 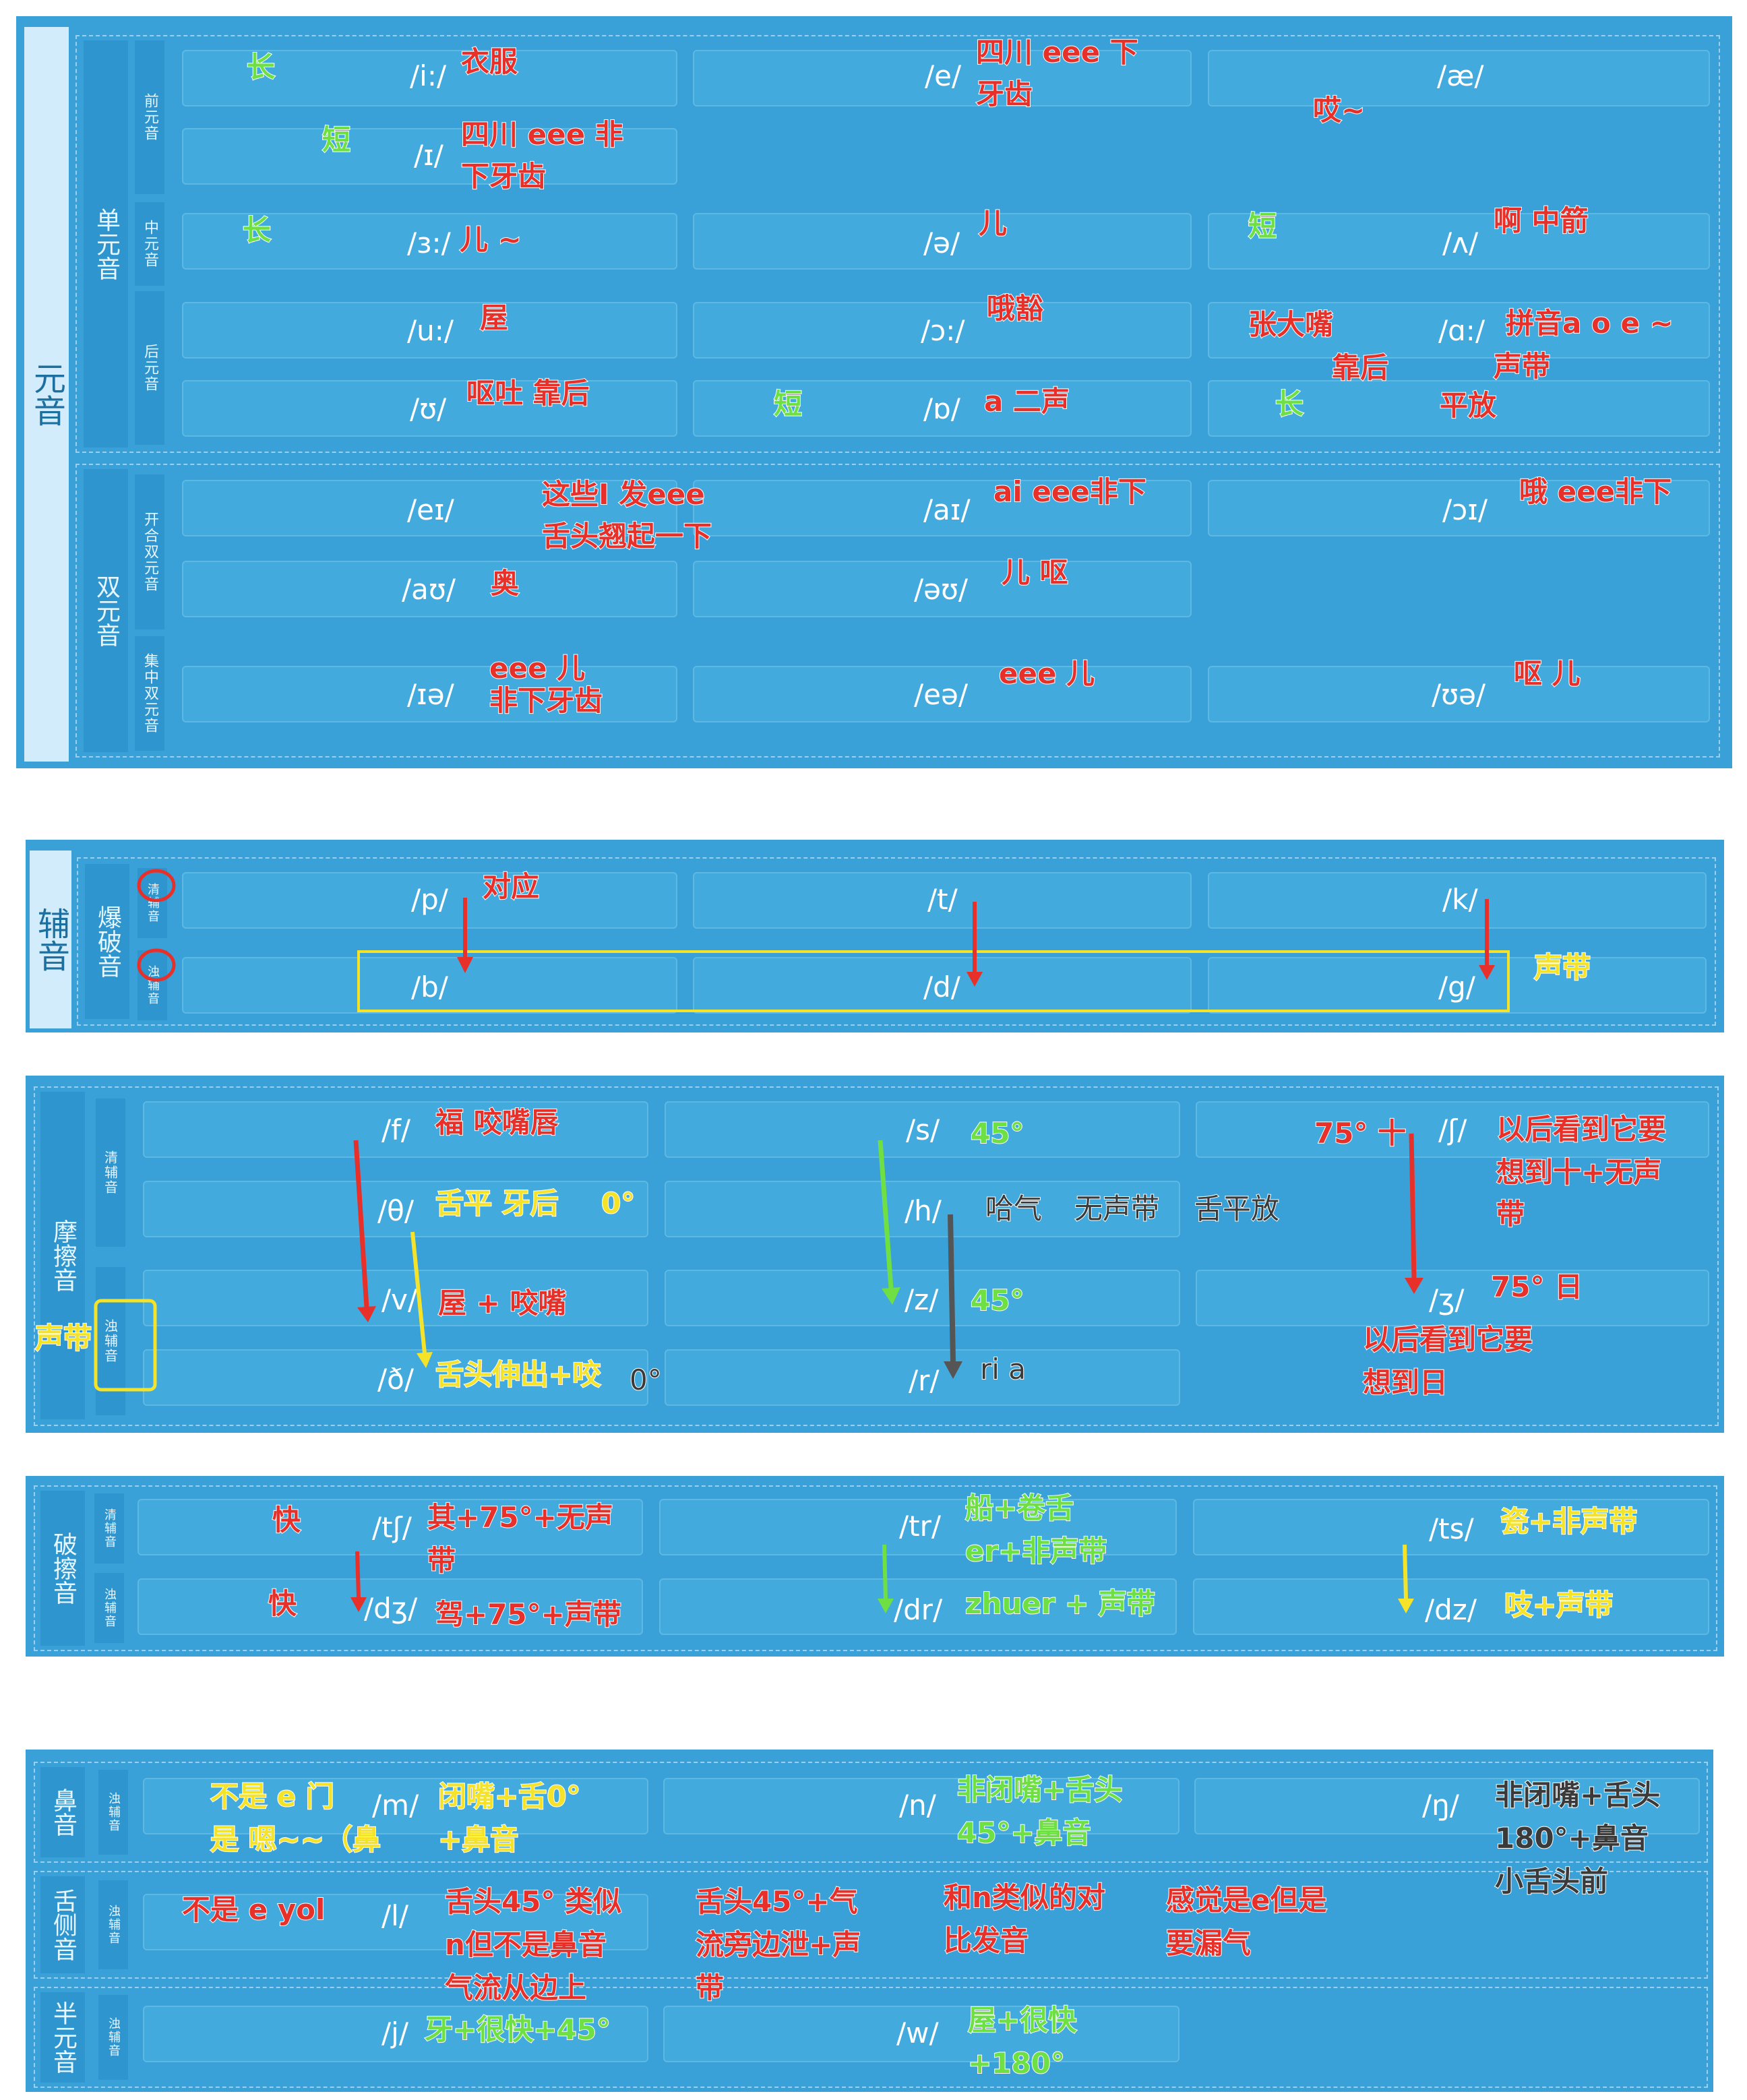 I want to click on monophthong-label: 单元音, so click(x=106, y=243).